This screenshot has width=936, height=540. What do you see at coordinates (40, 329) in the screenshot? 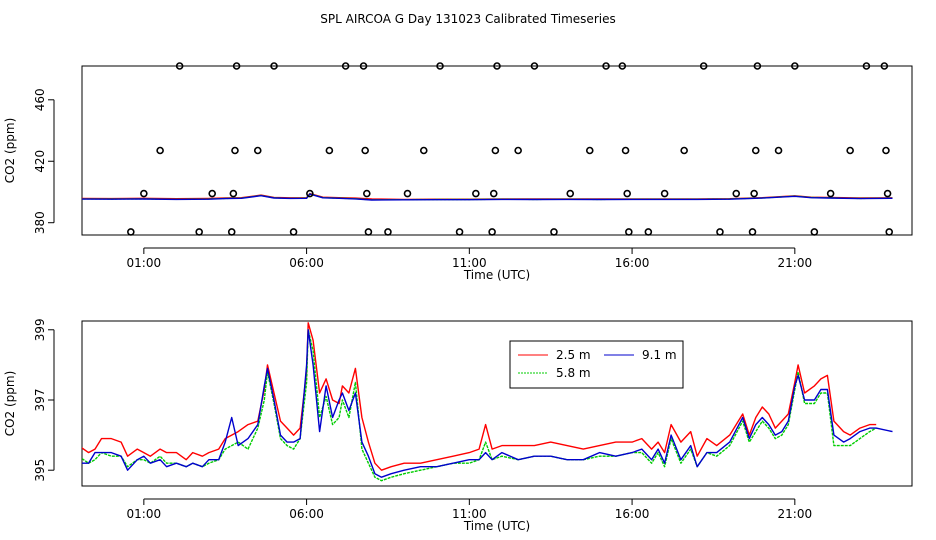
I see `y-tick-label: 399` at bounding box center [40, 329].